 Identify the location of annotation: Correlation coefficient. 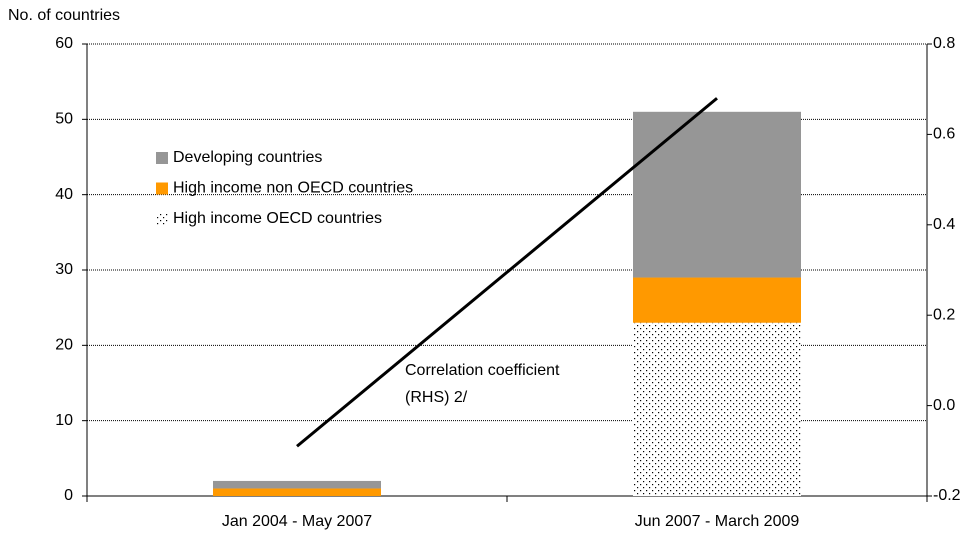
(482, 370).